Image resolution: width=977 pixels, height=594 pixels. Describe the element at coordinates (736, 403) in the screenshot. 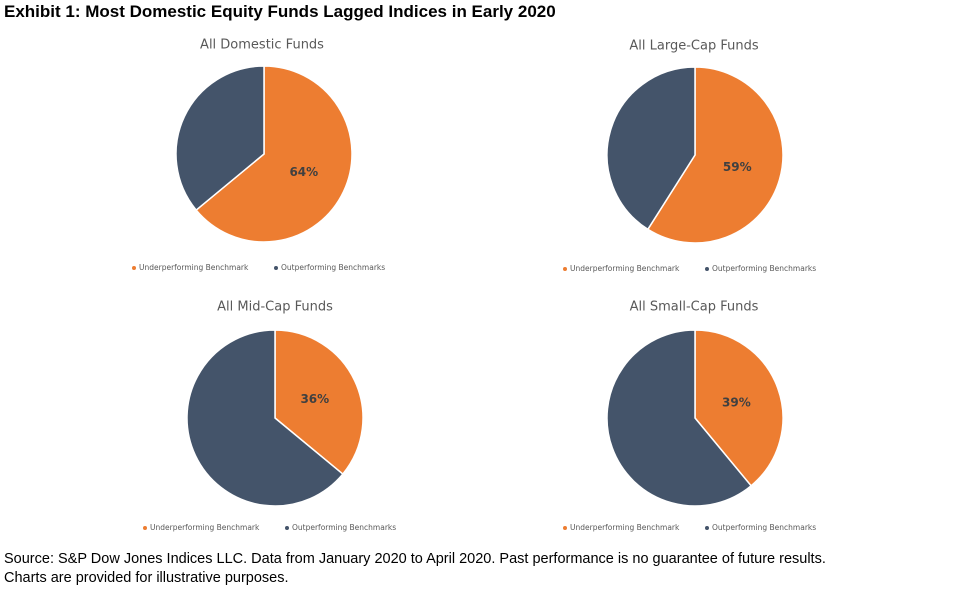

I see `data-label: 39%` at that location.